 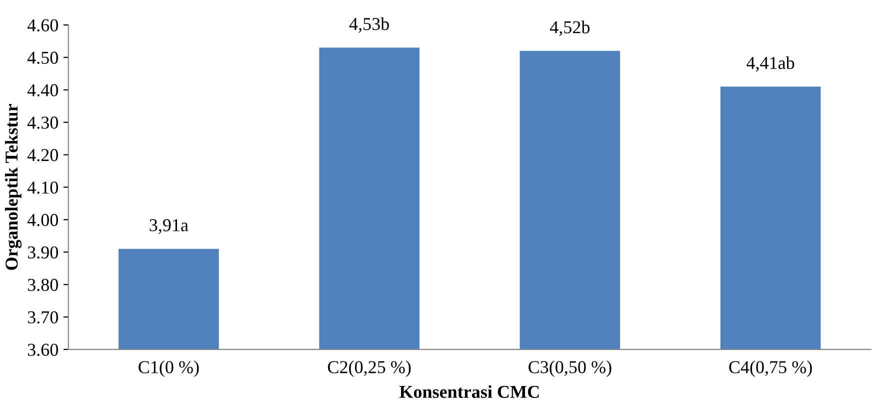 What do you see at coordinates (43, 350) in the screenshot?
I see `y-tick-label: 3.60` at bounding box center [43, 350].